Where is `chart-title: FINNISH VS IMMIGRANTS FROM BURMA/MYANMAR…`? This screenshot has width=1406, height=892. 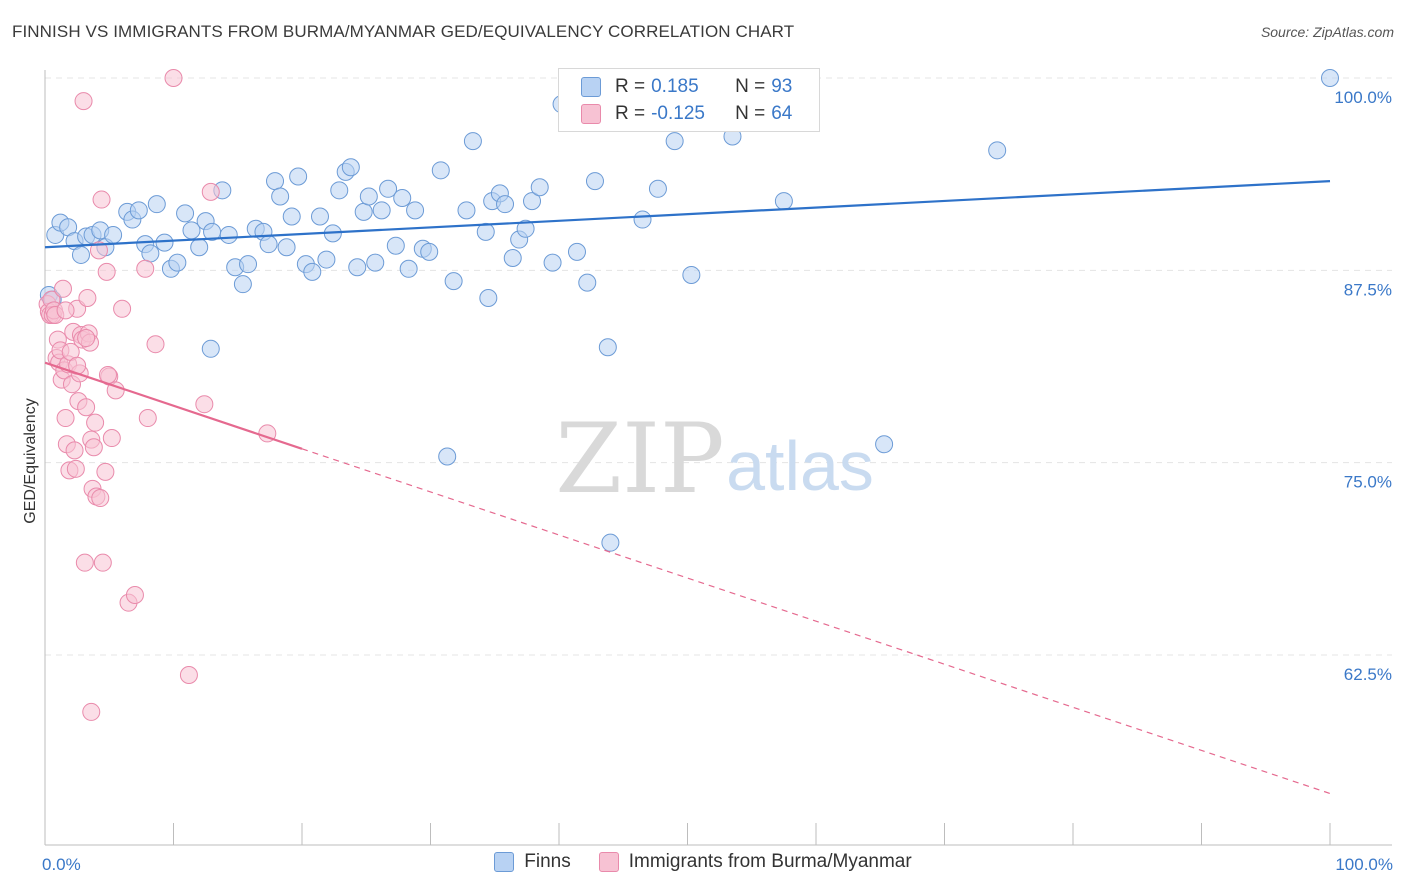
chart-title: FINNISH VS IMMIGRANTS FROM BURMA/MYANMAR… is located at coordinates (403, 31).